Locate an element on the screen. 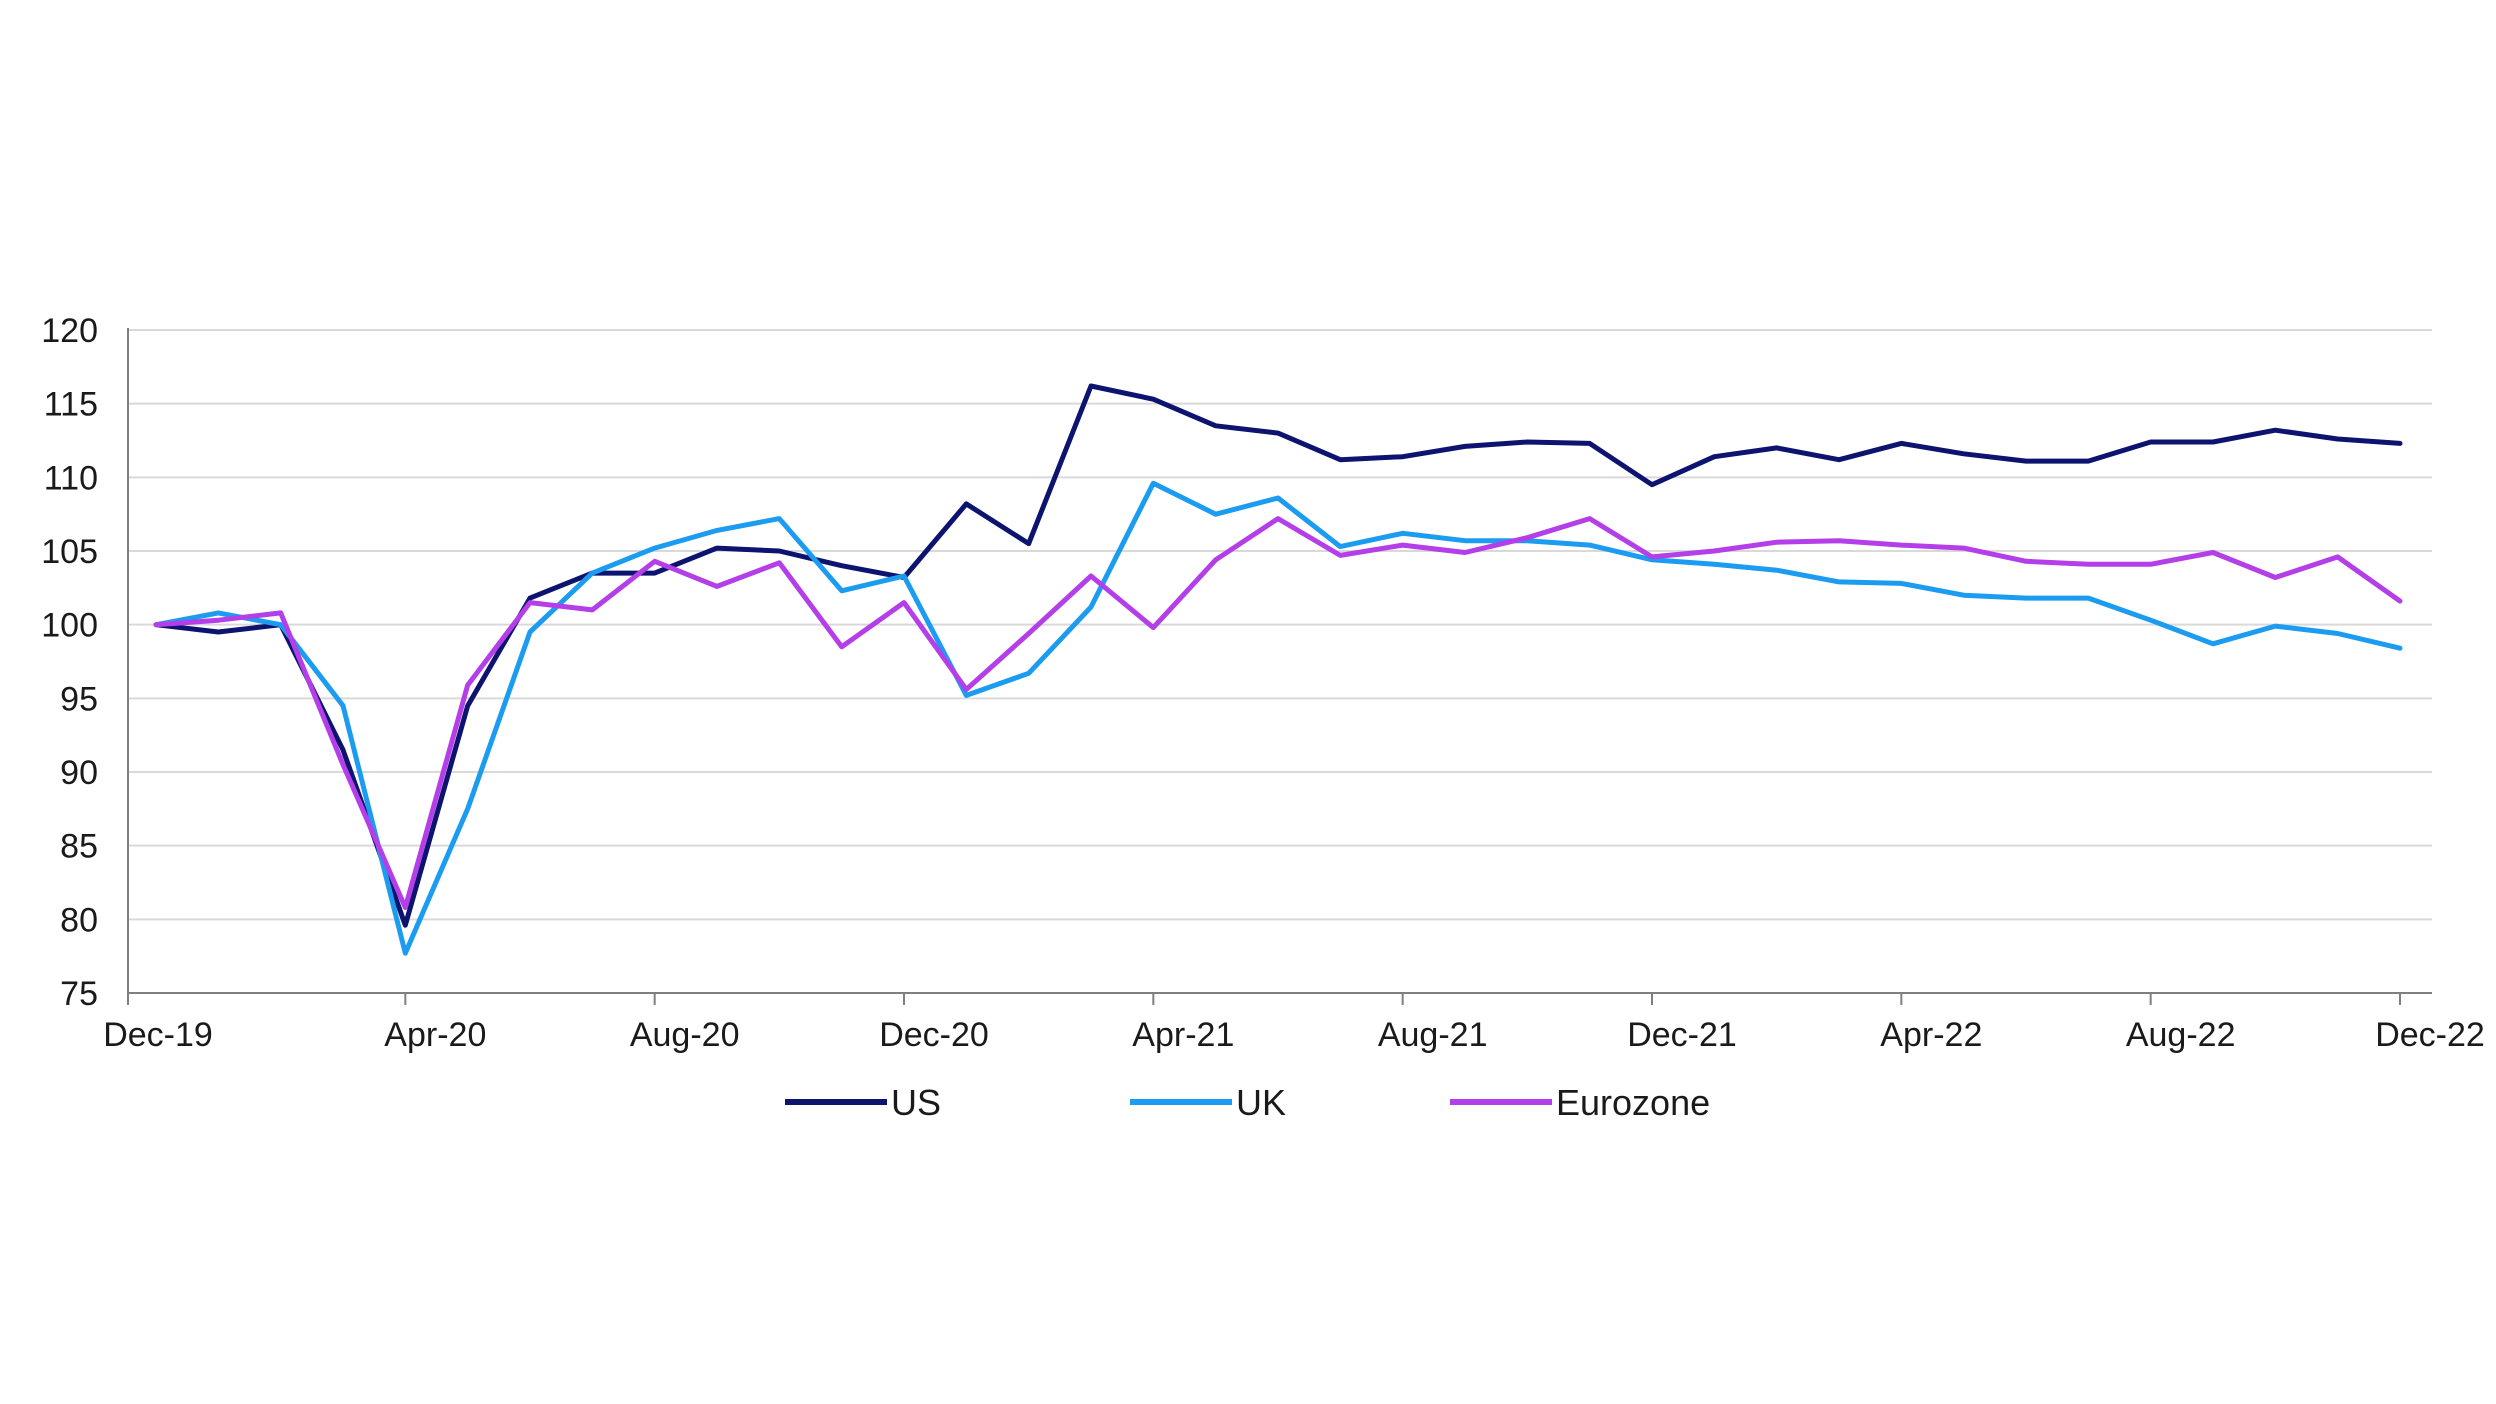  legend-item-us: US is located at coordinates (863, 1102).